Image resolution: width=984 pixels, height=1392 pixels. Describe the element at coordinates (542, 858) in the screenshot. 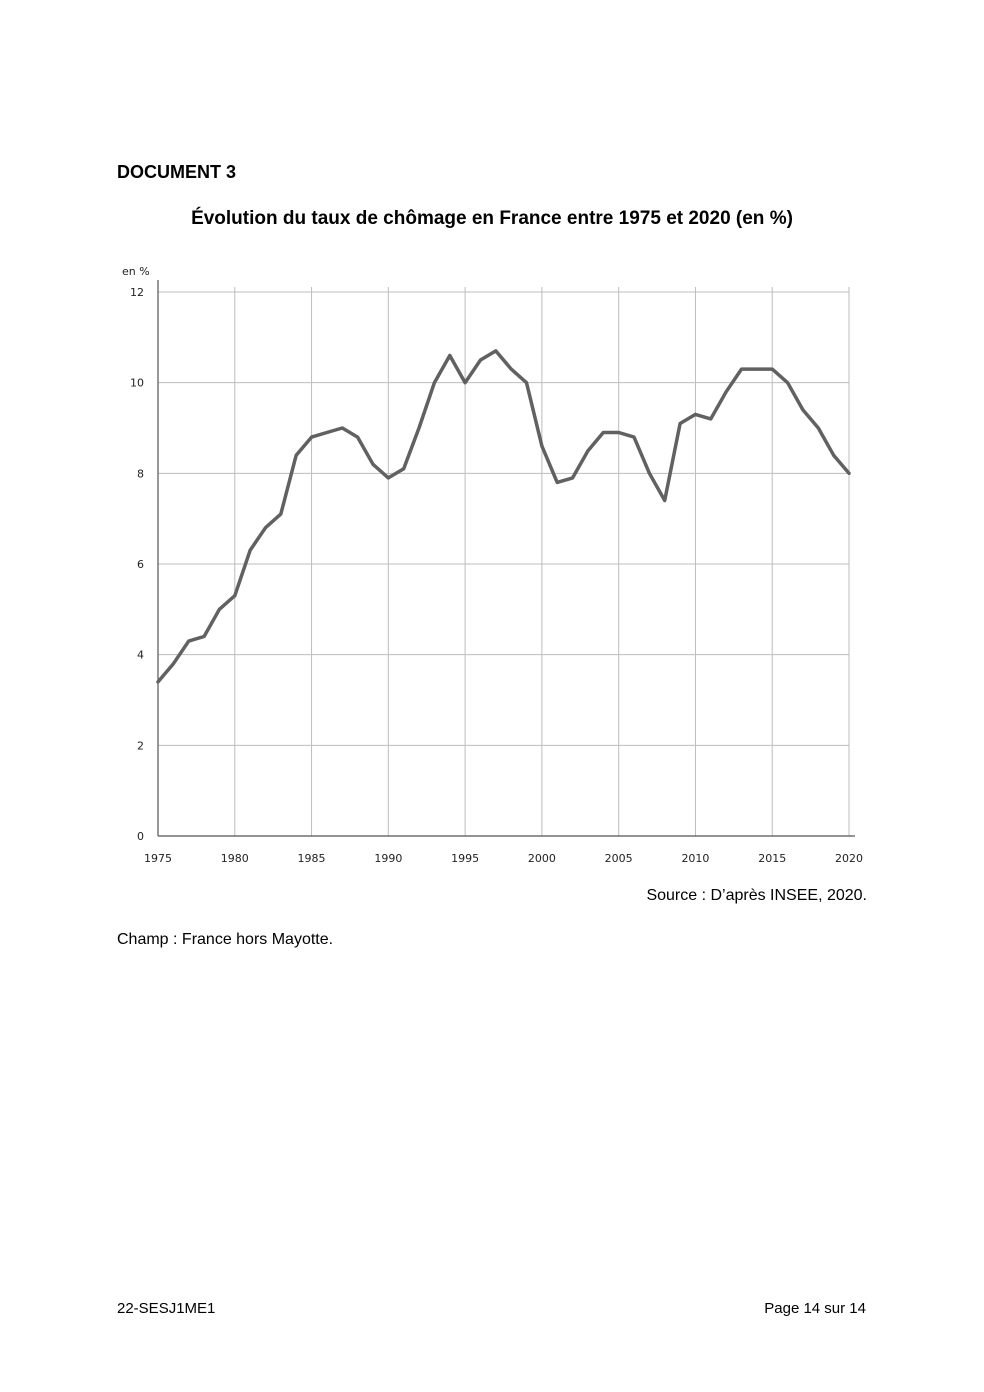

I see `x-tick-label: 2000` at that location.